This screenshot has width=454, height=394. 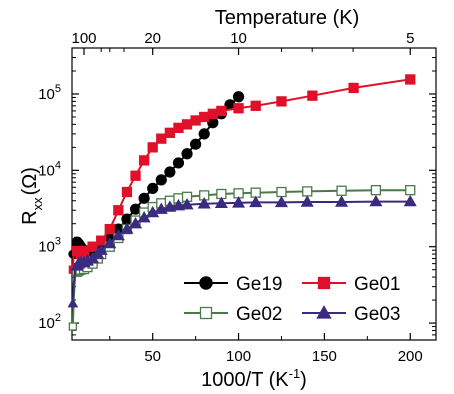 What do you see at coordinates (37, 204) in the screenshot?
I see `y-axis-title-sub: xx` at bounding box center [37, 204].